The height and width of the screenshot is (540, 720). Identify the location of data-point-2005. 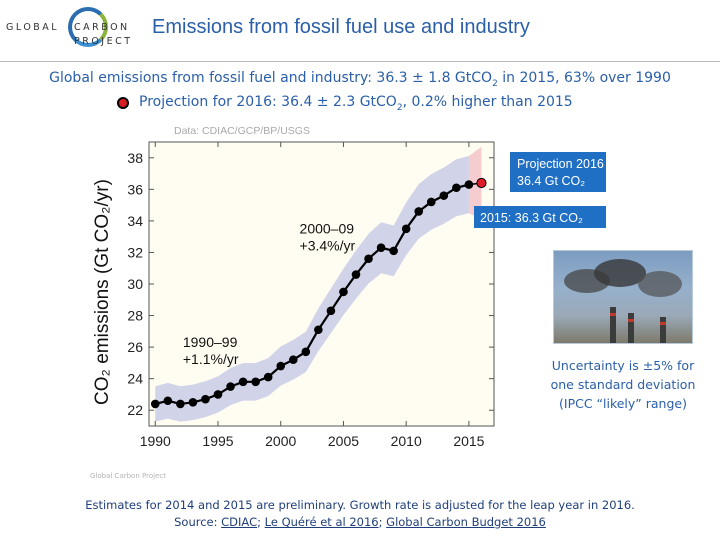
(343, 292).